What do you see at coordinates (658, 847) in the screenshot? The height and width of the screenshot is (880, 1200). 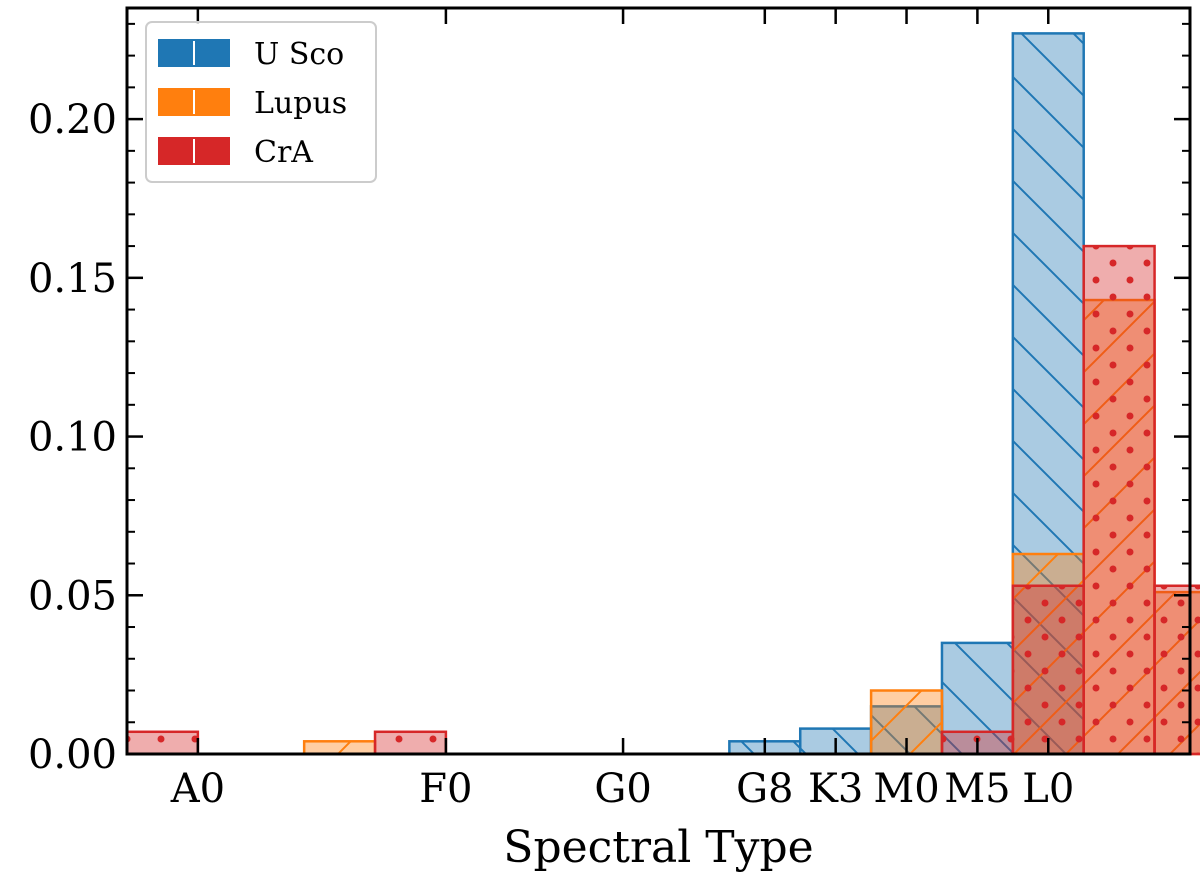 I see `x-axis-title: Spectral Type` at bounding box center [658, 847].